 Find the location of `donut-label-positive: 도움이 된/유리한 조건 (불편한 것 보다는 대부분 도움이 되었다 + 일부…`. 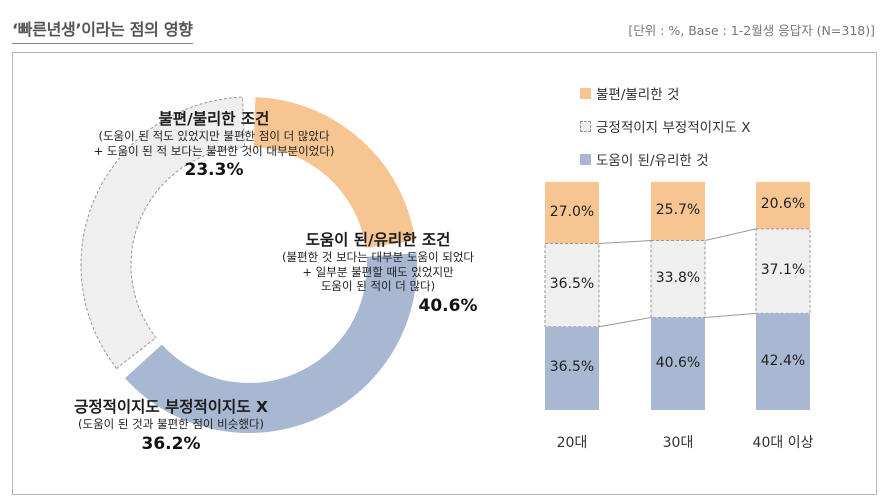

donut-label-positive: 도움이 된/유리한 조건 (불편한 것 보다는 대부분 도움이 되었다 + 일부… is located at coordinates (378, 274).